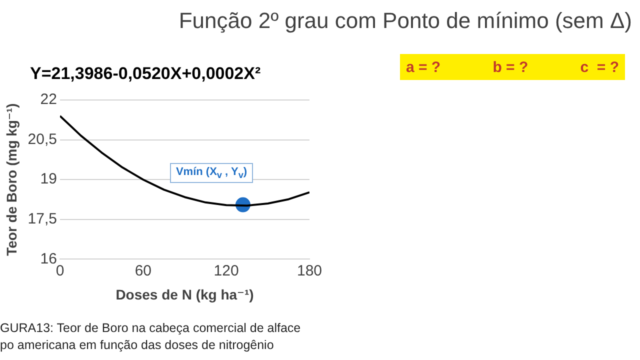 This screenshot has width=640, height=360. What do you see at coordinates (48, 179) in the screenshot?
I see `y-tick-label: 19` at bounding box center [48, 179].